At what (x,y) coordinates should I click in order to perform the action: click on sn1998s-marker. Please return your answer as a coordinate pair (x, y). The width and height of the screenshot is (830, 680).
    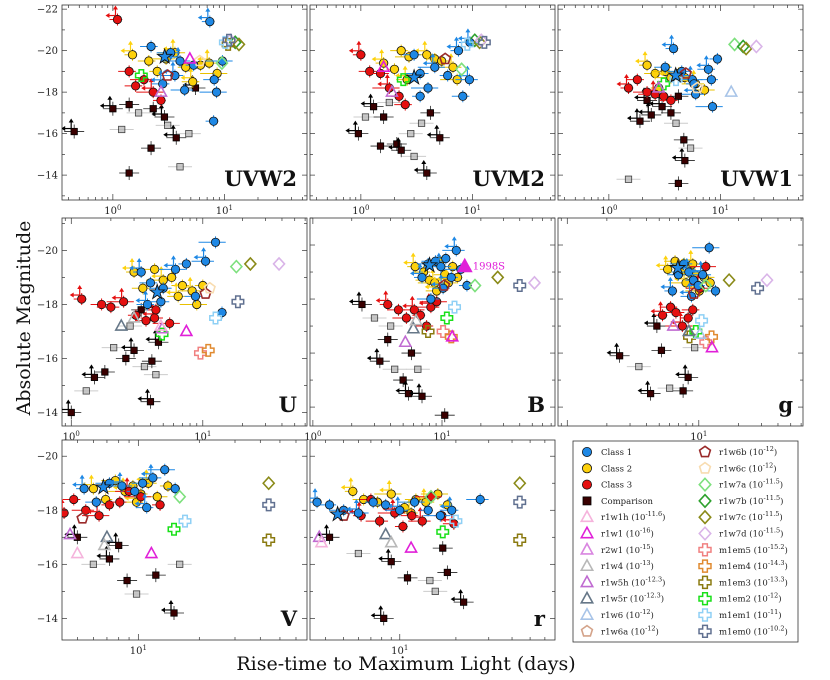
    Looking at the image, I should click on (464, 265).